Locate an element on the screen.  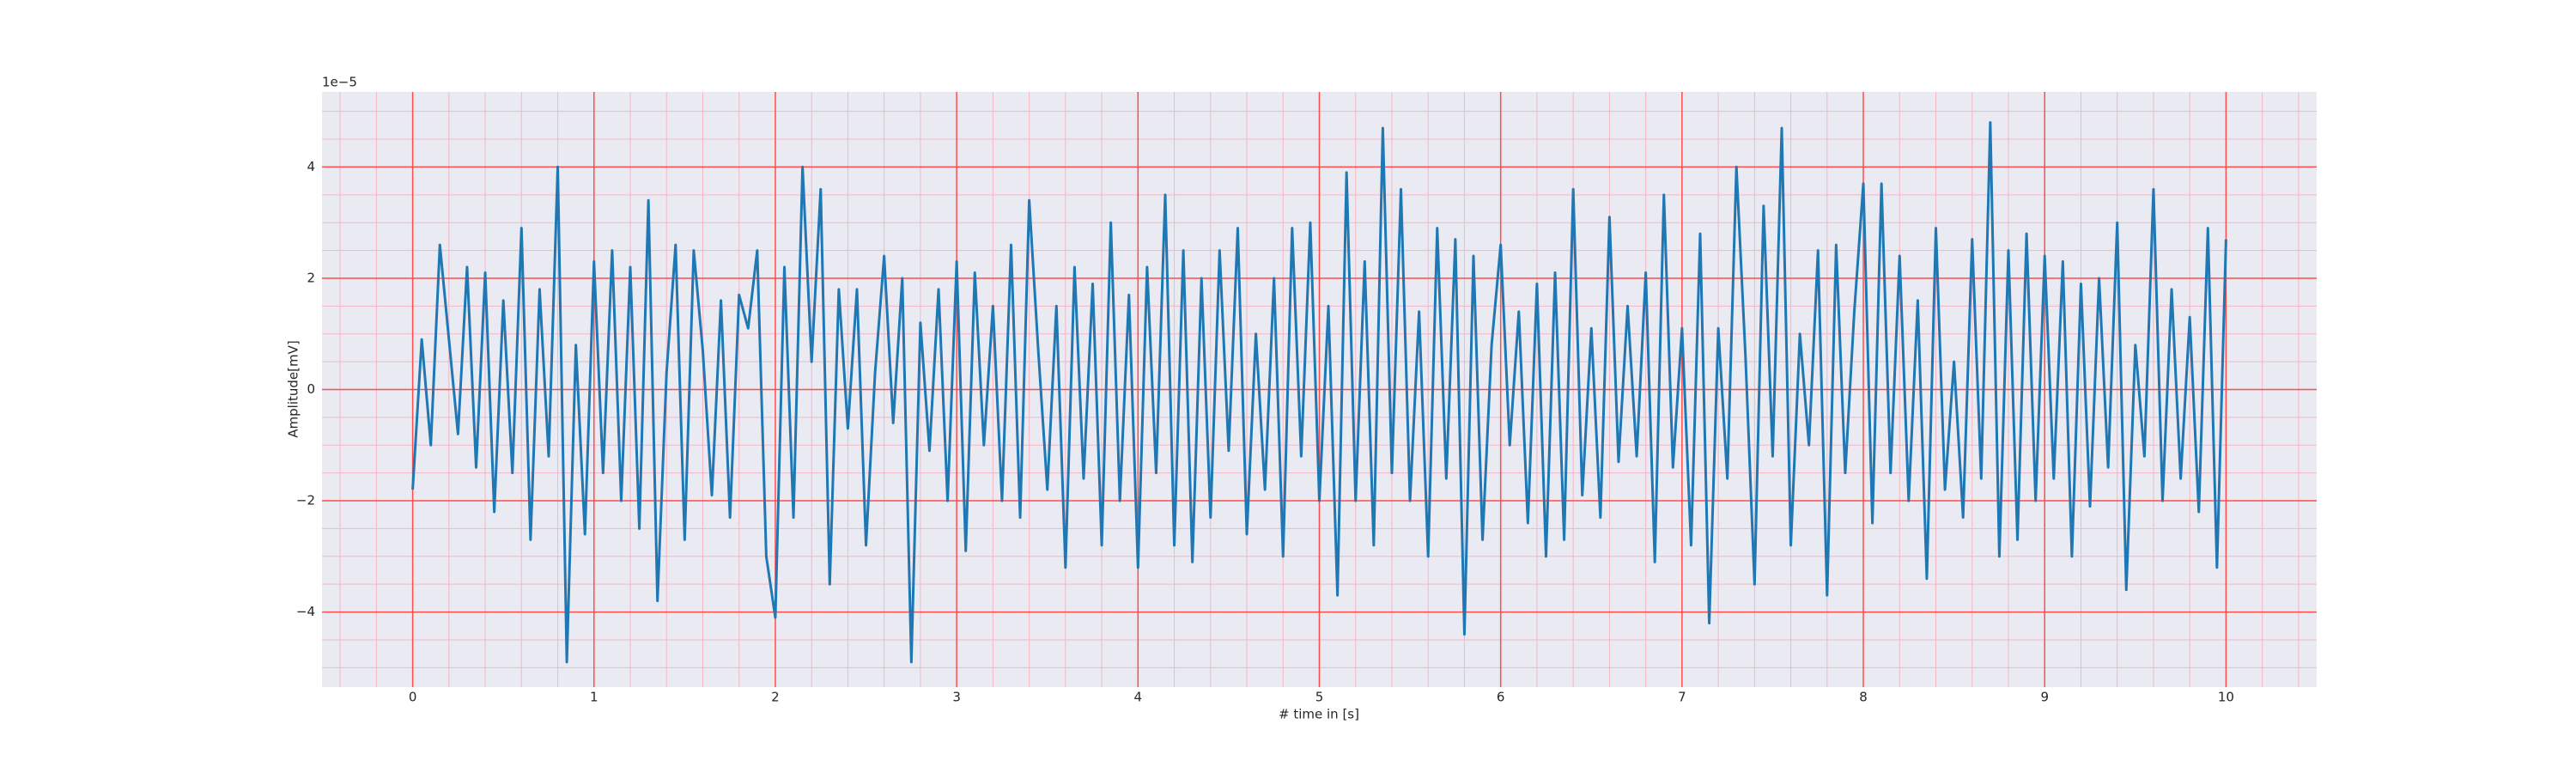
x-tick-label: 4 is located at coordinates (1138, 697).